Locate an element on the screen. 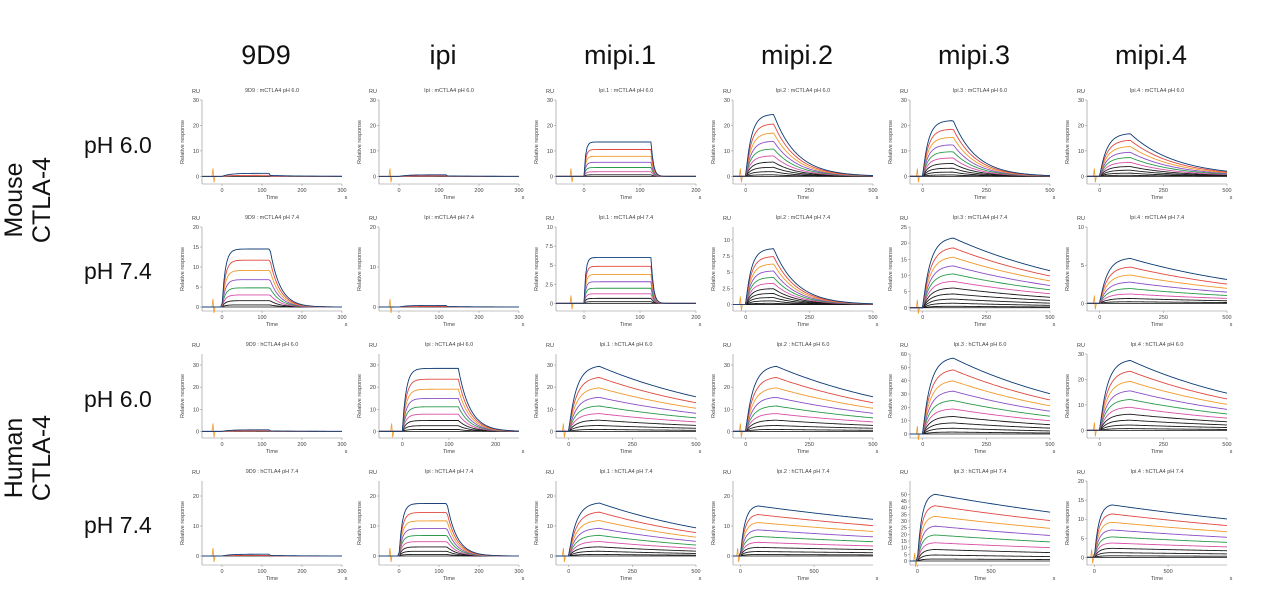 The image size is (1267, 601). x-tick-label: 500 is located at coordinates (695, 572).